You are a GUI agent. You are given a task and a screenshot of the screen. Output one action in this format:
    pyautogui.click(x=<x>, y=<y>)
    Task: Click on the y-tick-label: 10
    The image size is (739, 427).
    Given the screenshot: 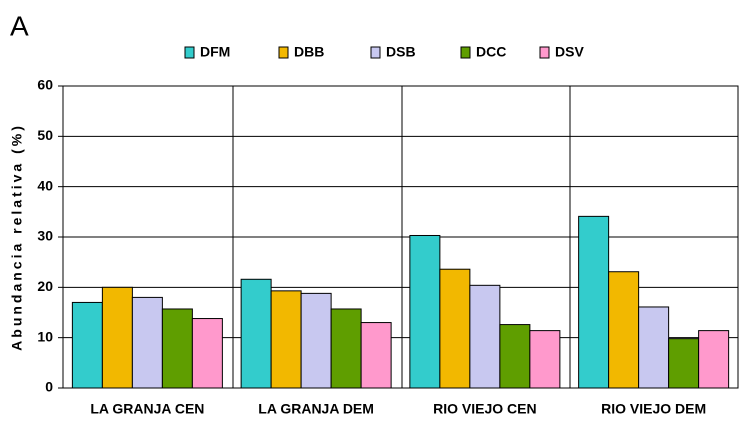 What is the action you would take?
    pyautogui.click(x=45, y=336)
    